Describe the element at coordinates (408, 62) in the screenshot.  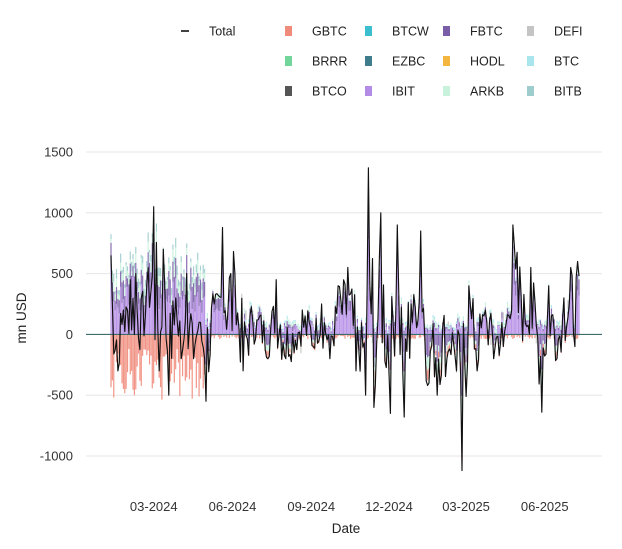
I see `legend-label: EZBC` at that location.